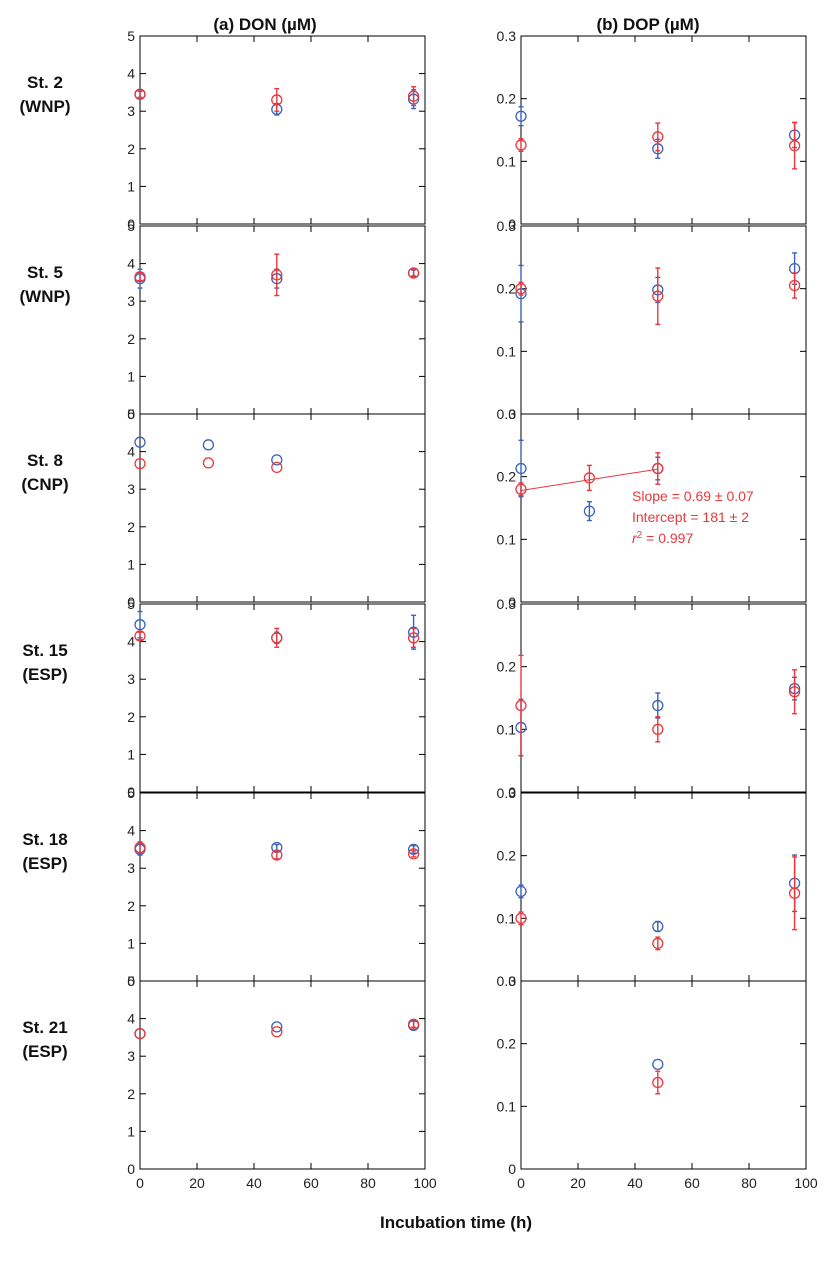 Image resolution: width=824 pixels, height=1261 pixels. Describe the element at coordinates (44, 650) in the screenshot. I see `row-label: St. 15` at that location.